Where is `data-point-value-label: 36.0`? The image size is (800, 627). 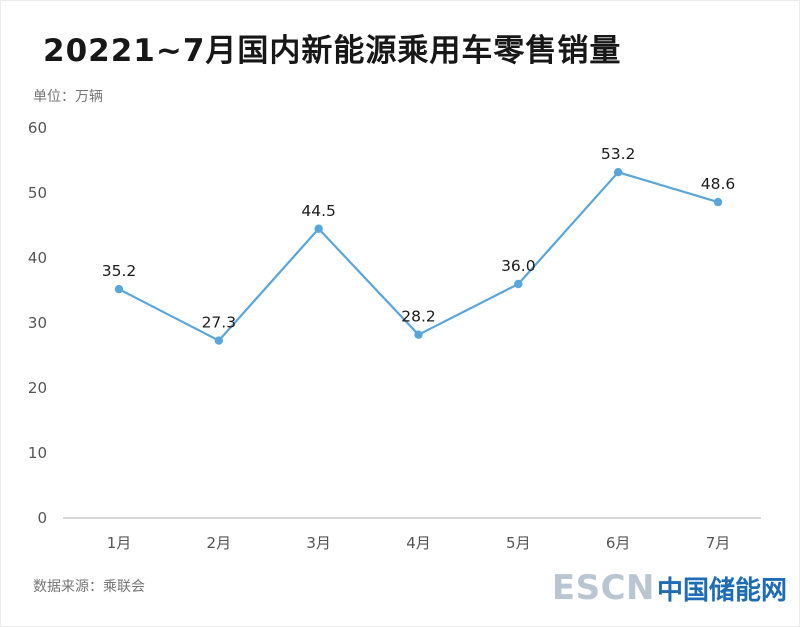 data-point-value-label: 36.0 is located at coordinates (518, 266).